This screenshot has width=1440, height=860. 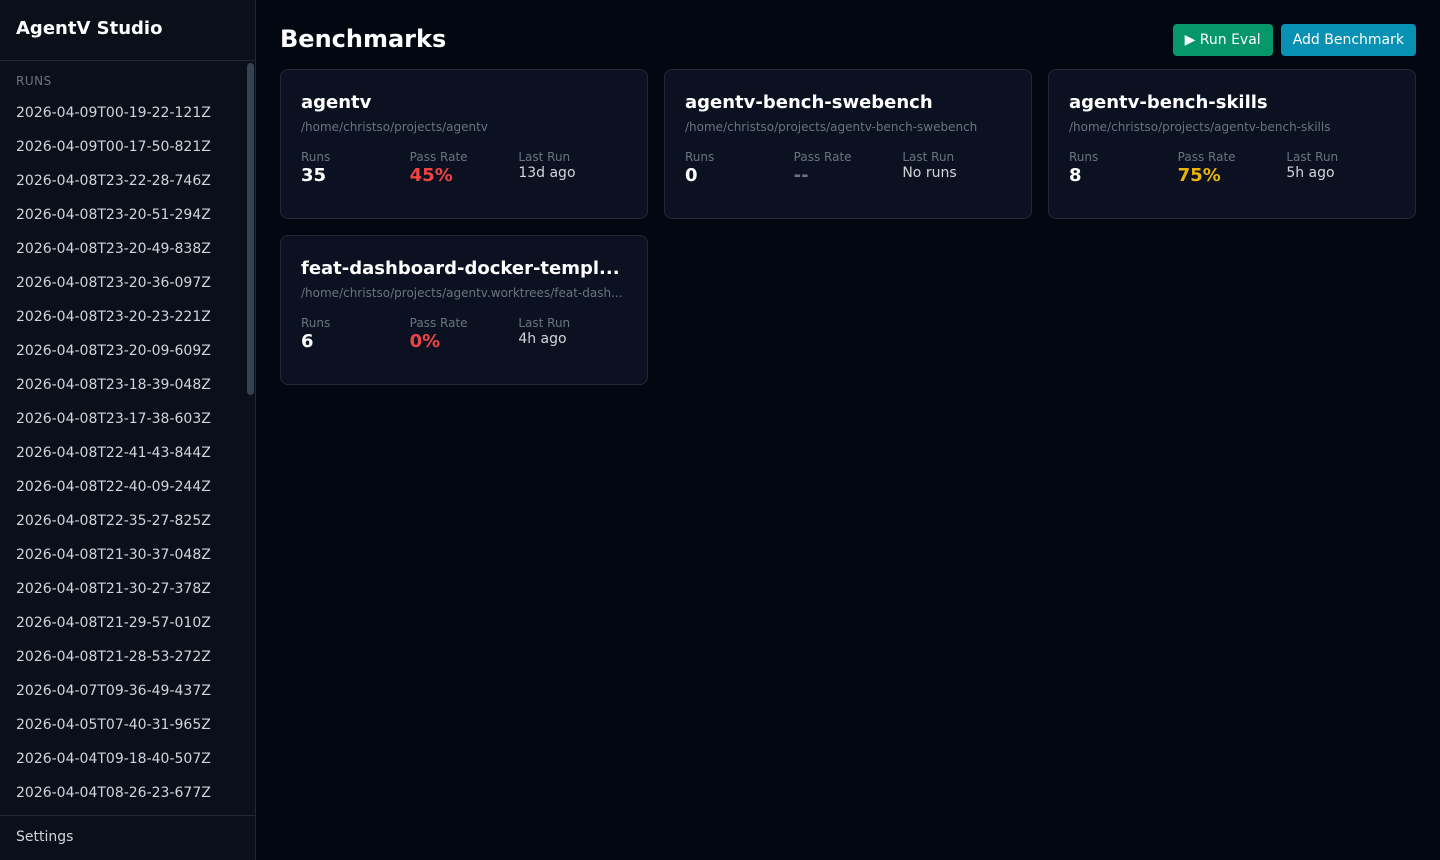 What do you see at coordinates (307, 341) in the screenshot?
I see `runs-count: 6` at bounding box center [307, 341].